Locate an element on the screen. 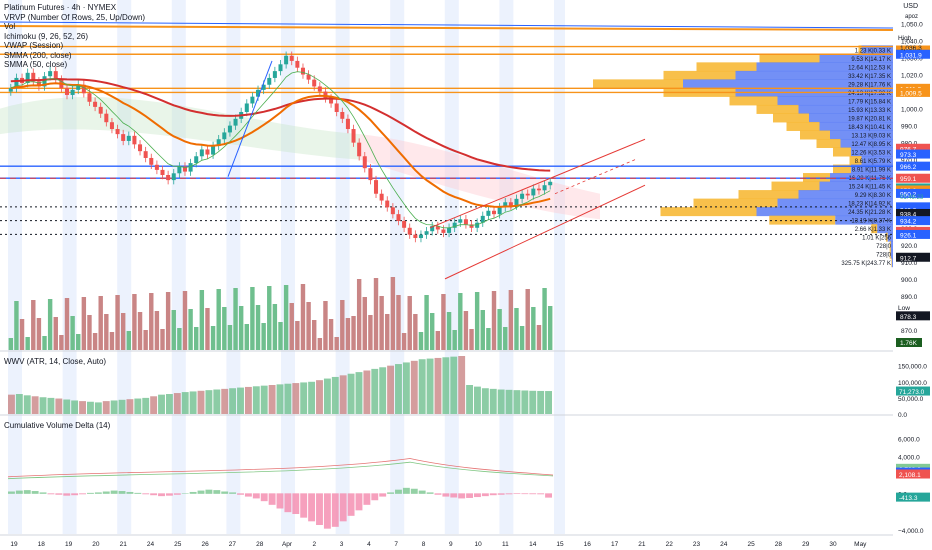  time-tick-label: 28 is located at coordinates (260, 544).